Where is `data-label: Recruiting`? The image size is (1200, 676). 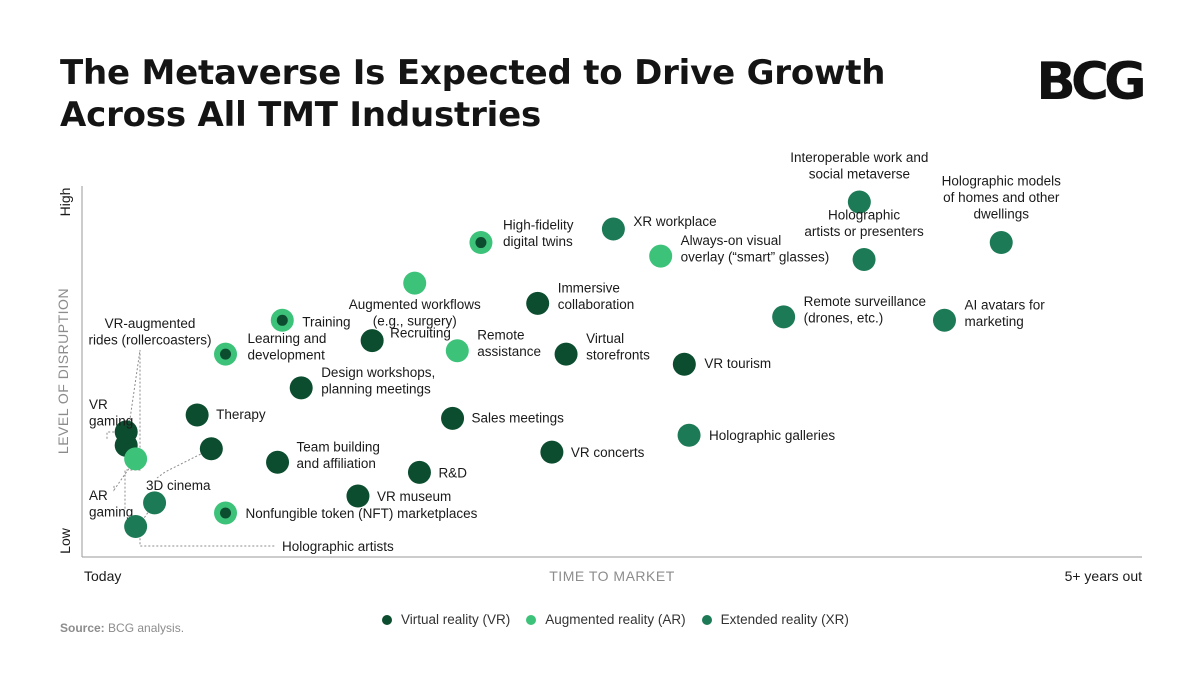 data-label: Recruiting is located at coordinates (420, 333).